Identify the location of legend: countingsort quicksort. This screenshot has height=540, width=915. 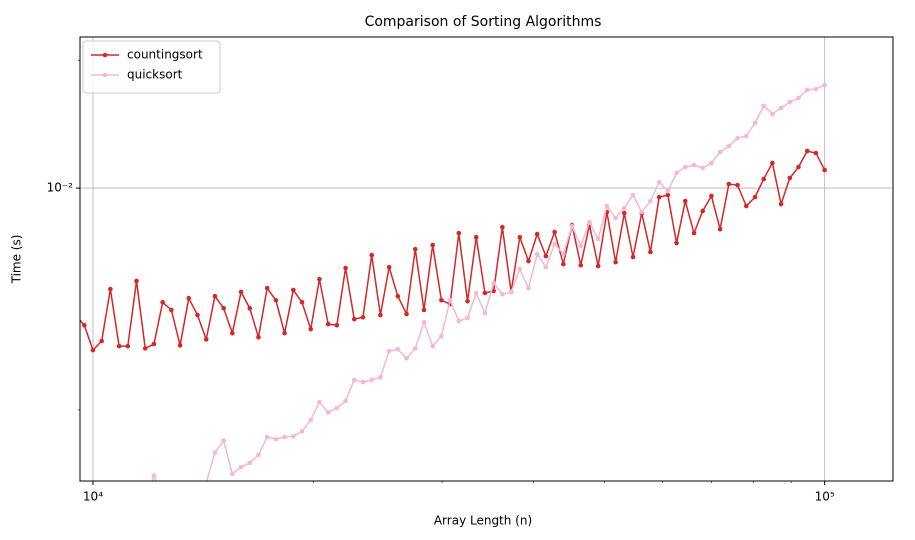
(151, 67).